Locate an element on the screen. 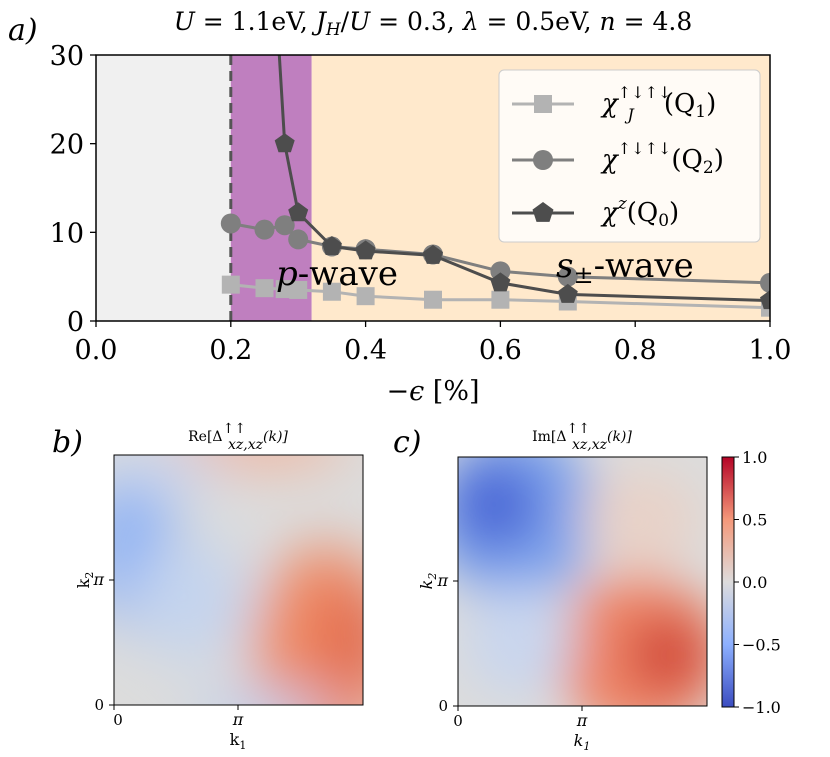  x-tick-label: 0.8 is located at coordinates (635, 350).